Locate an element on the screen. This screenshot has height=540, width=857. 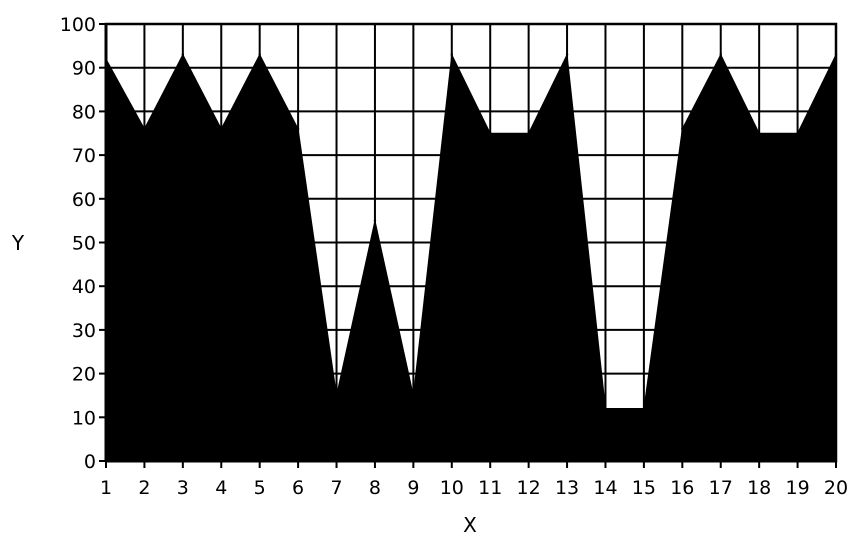
x-tick-label: 7 is located at coordinates (336, 488).